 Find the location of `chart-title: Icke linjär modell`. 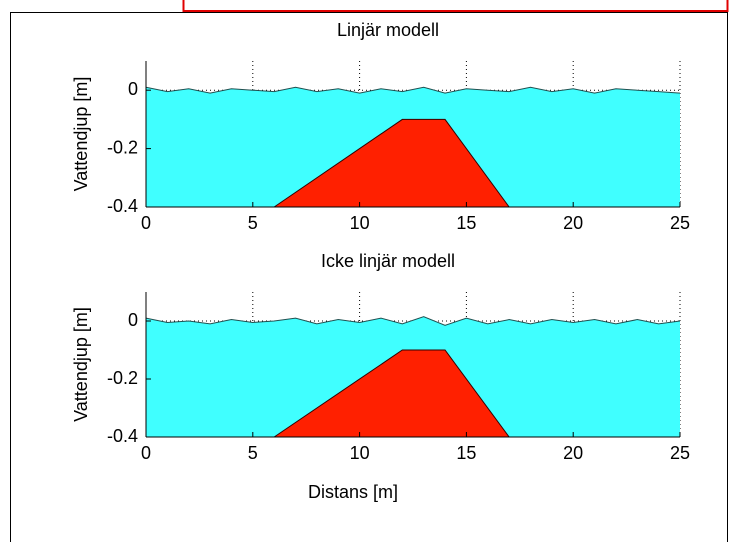

chart-title: Icke linjär modell is located at coordinates (388, 261).